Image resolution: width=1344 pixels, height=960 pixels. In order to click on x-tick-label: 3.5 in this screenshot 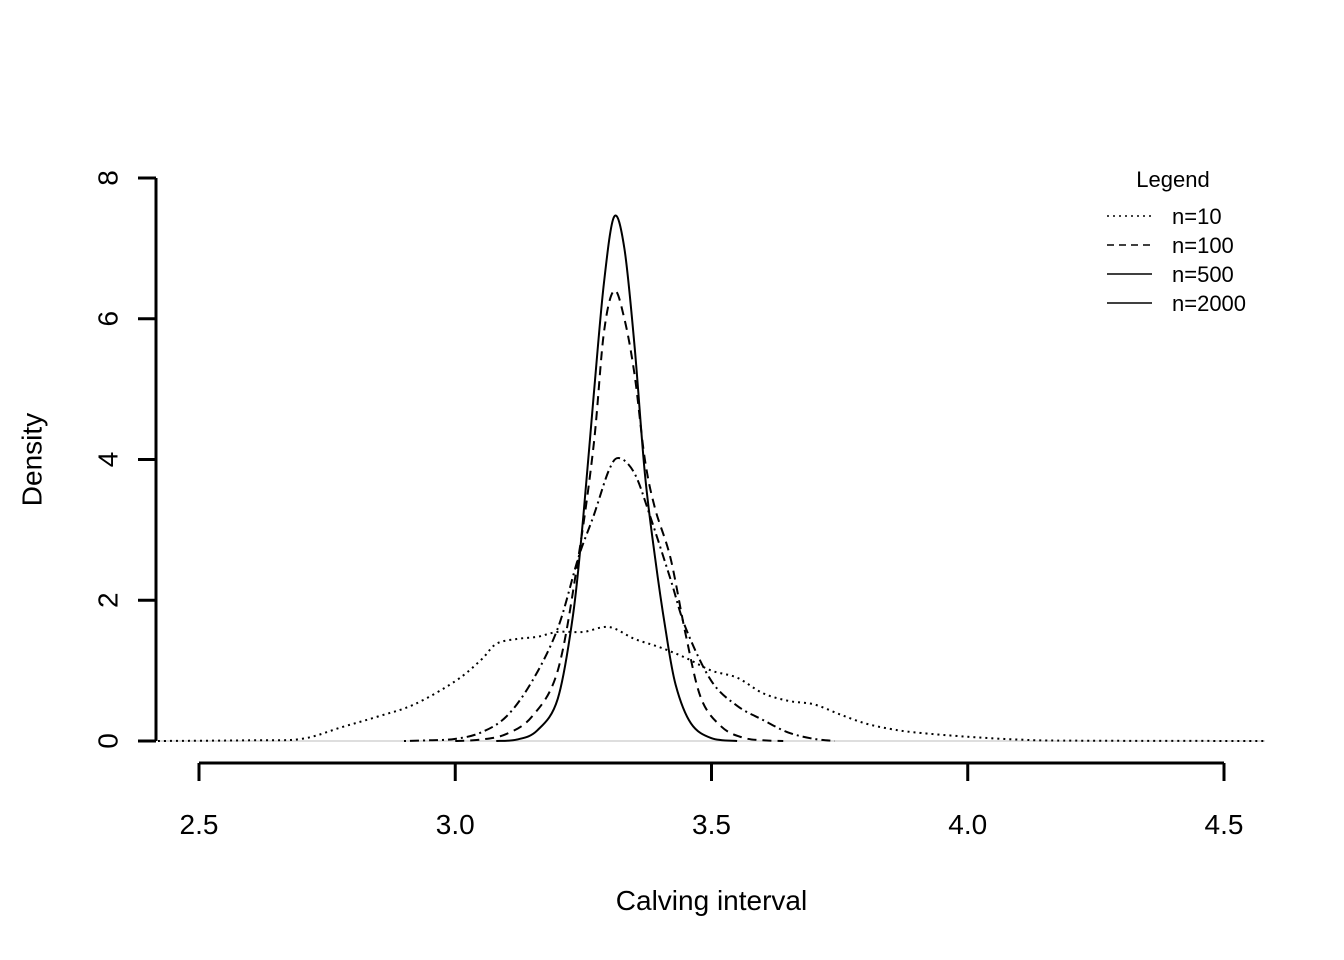, I will do `click(711, 824)`.